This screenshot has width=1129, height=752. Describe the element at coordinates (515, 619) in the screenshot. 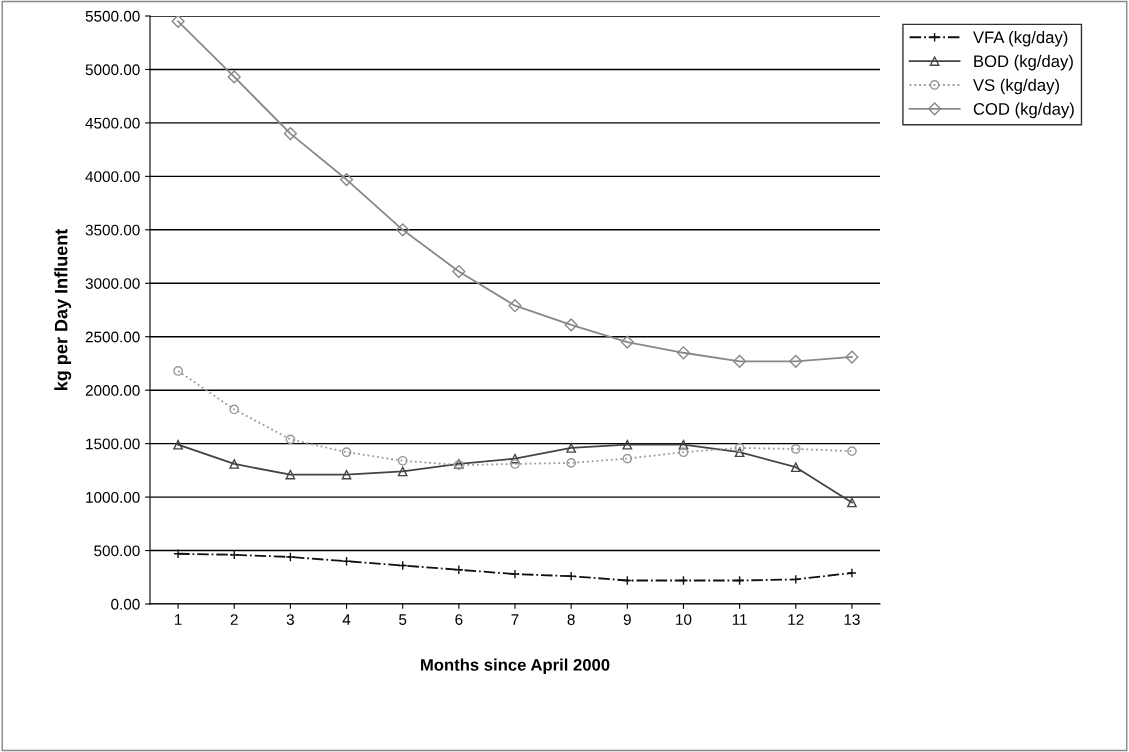

I see `x-tick-label: 7` at that location.